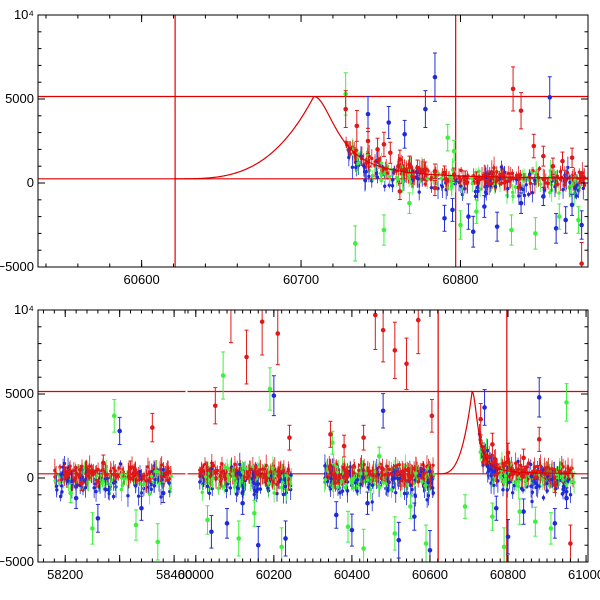 This screenshot has height=600, width=600. Describe the element at coordinates (19, 98) in the screenshot. I see `y-tick-label: 5000` at that location.